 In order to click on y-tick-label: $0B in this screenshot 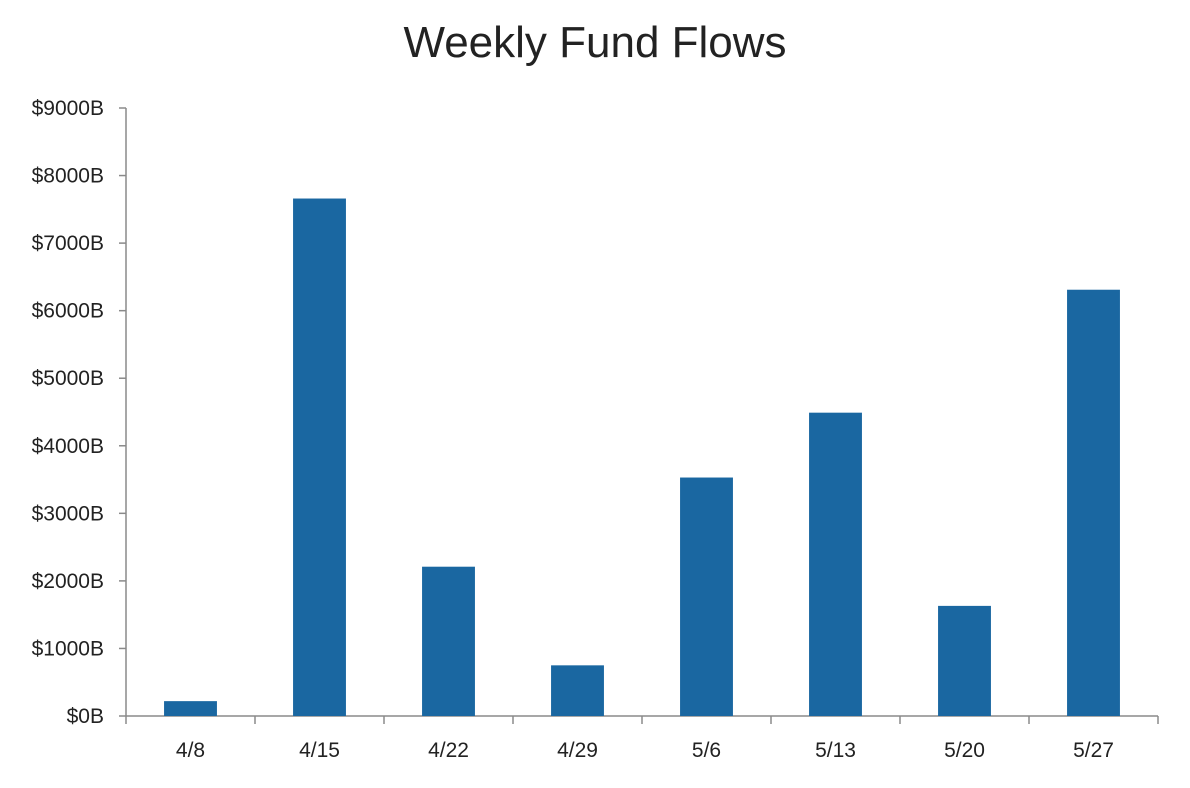, I will do `click(85, 716)`.